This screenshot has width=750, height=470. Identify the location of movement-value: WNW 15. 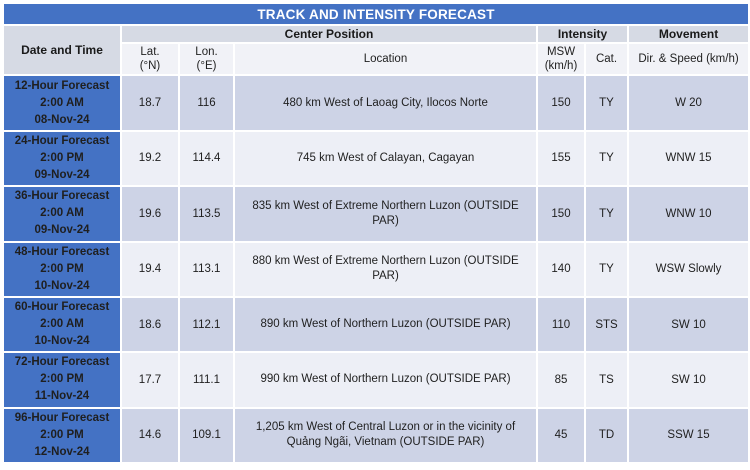
(688, 158).